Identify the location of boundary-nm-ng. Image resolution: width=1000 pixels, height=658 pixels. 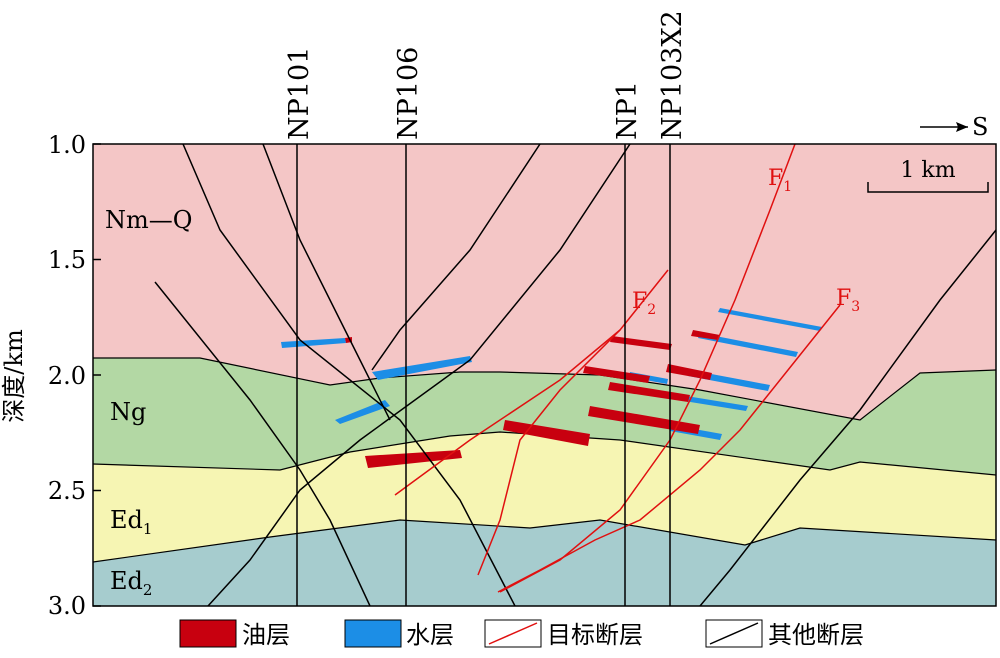
(544, 389).